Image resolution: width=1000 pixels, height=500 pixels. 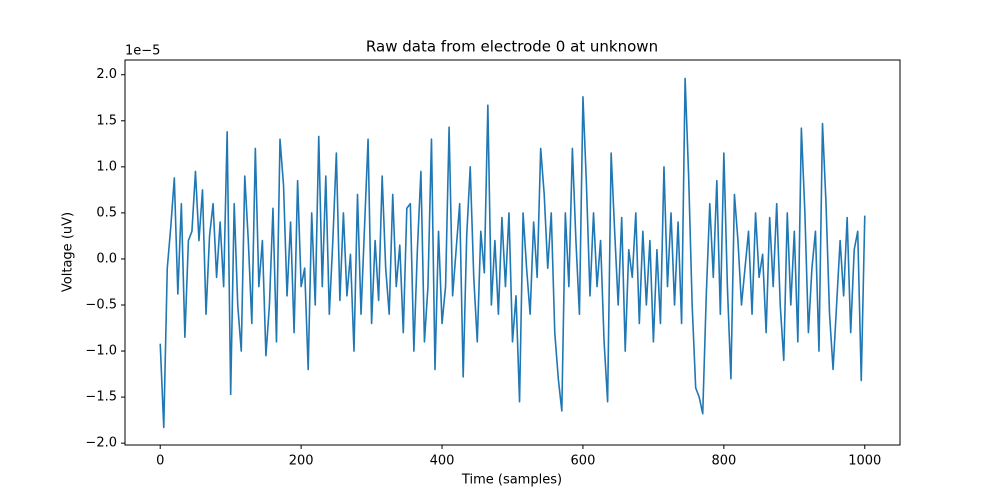 What do you see at coordinates (723, 461) in the screenshot?
I see `x-tick-label: 800` at bounding box center [723, 461].